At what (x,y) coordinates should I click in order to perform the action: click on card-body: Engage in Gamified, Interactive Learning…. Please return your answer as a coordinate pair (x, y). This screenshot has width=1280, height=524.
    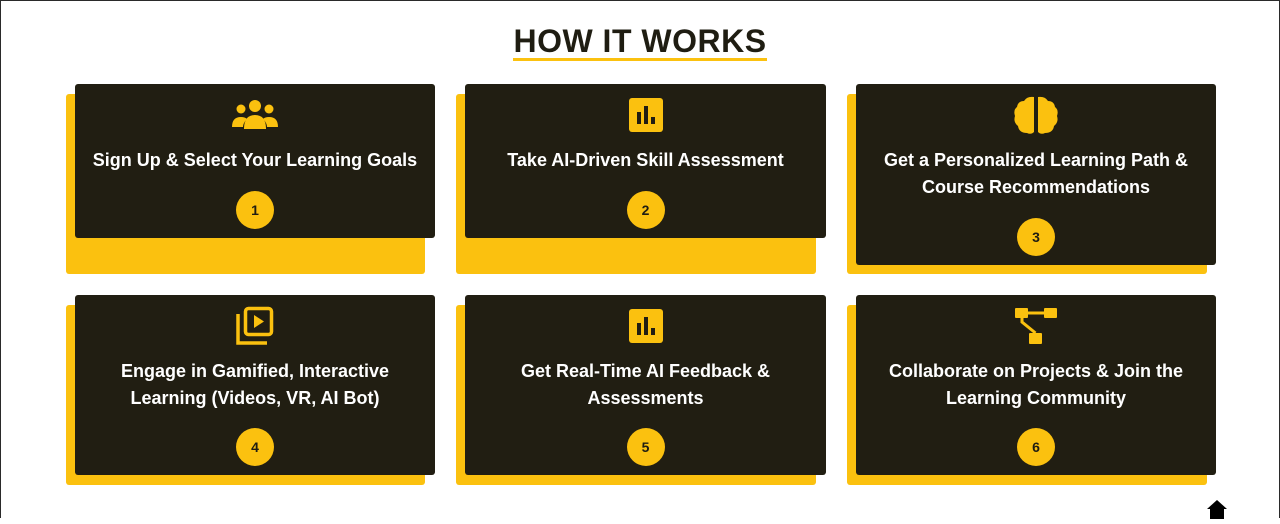
    Looking at the image, I should click on (255, 385).